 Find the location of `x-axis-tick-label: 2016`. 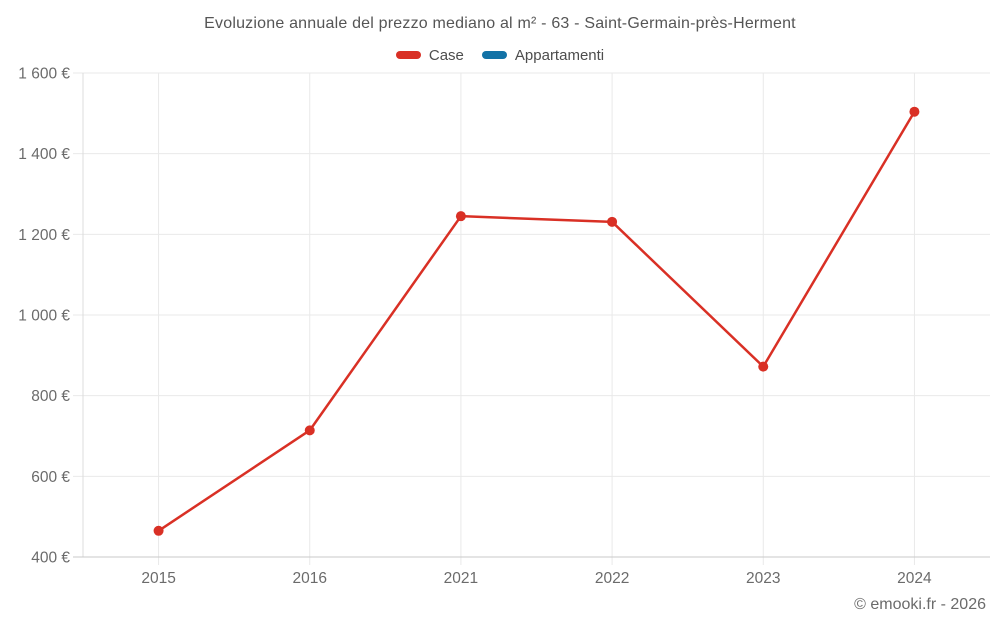

x-axis-tick-label: 2016 is located at coordinates (310, 578).